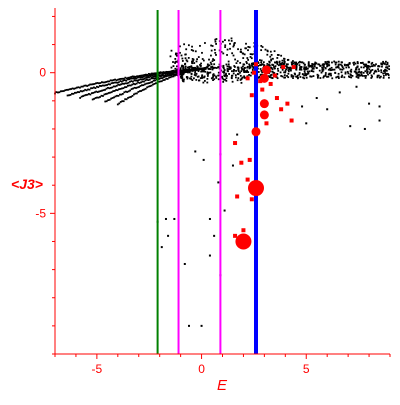 Image resolution: width=400 pixels, height=405 pixels. Describe the element at coordinates (306, 369) in the screenshot. I see `x-tick-label: 5` at that location.